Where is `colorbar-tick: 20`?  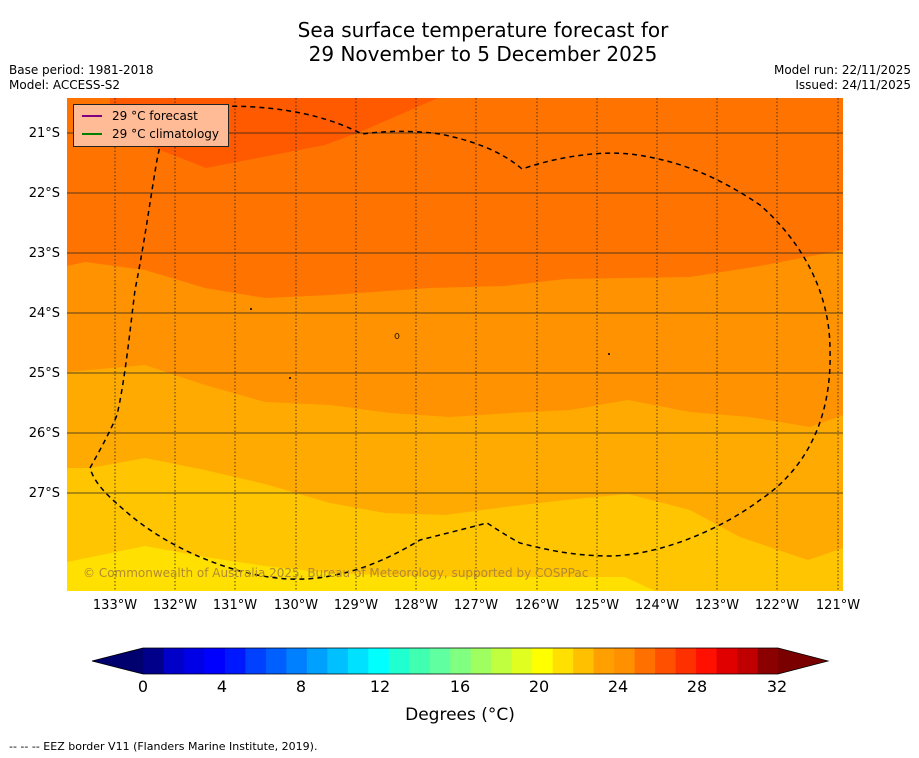 colorbar-tick: 20 is located at coordinates (539, 686).